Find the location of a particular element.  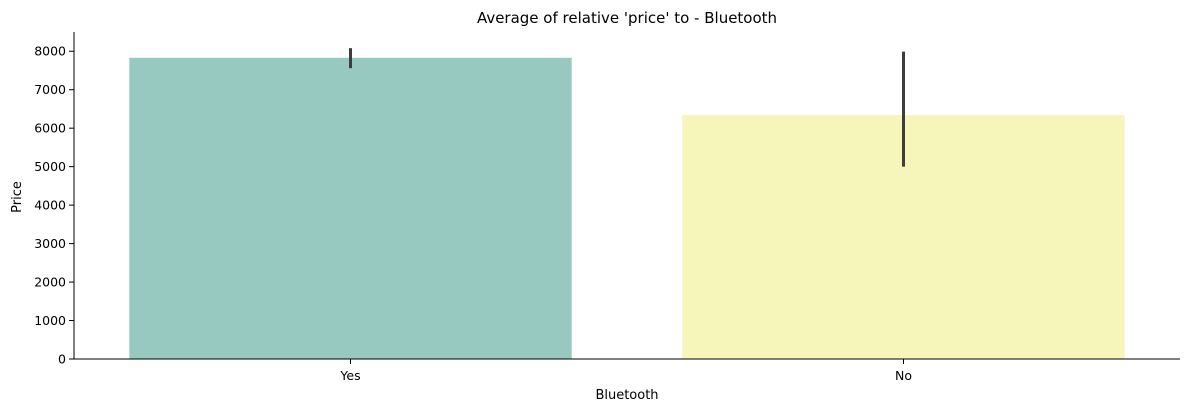

y-tick-label: 5000 is located at coordinates (50, 166).